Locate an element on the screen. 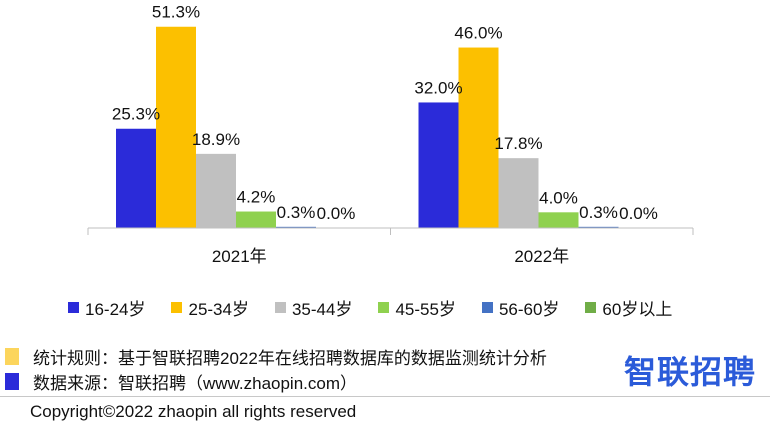  legend-label: 56-60岁 is located at coordinates (529, 309).